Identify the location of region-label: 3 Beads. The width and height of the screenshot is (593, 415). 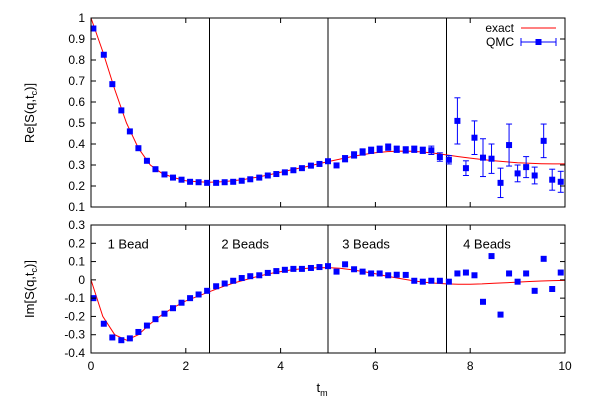
(366, 243).